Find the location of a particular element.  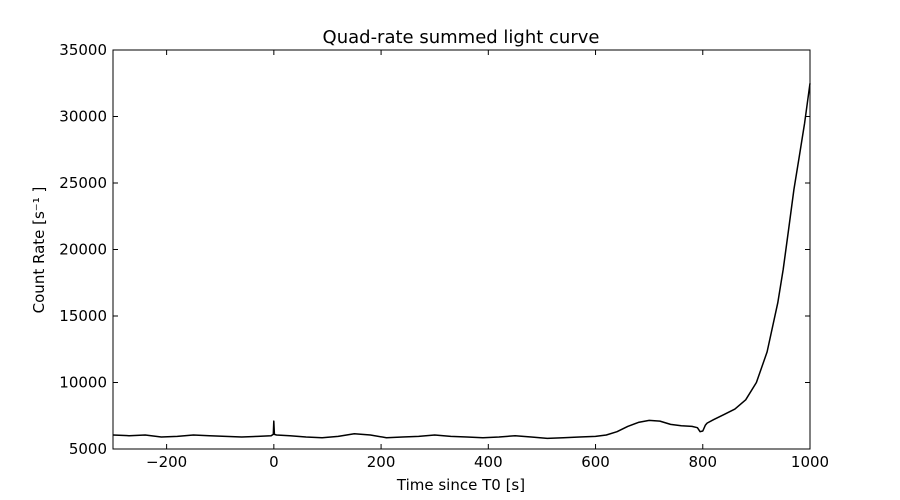

y-tick-label: 25000 is located at coordinates (83, 183).